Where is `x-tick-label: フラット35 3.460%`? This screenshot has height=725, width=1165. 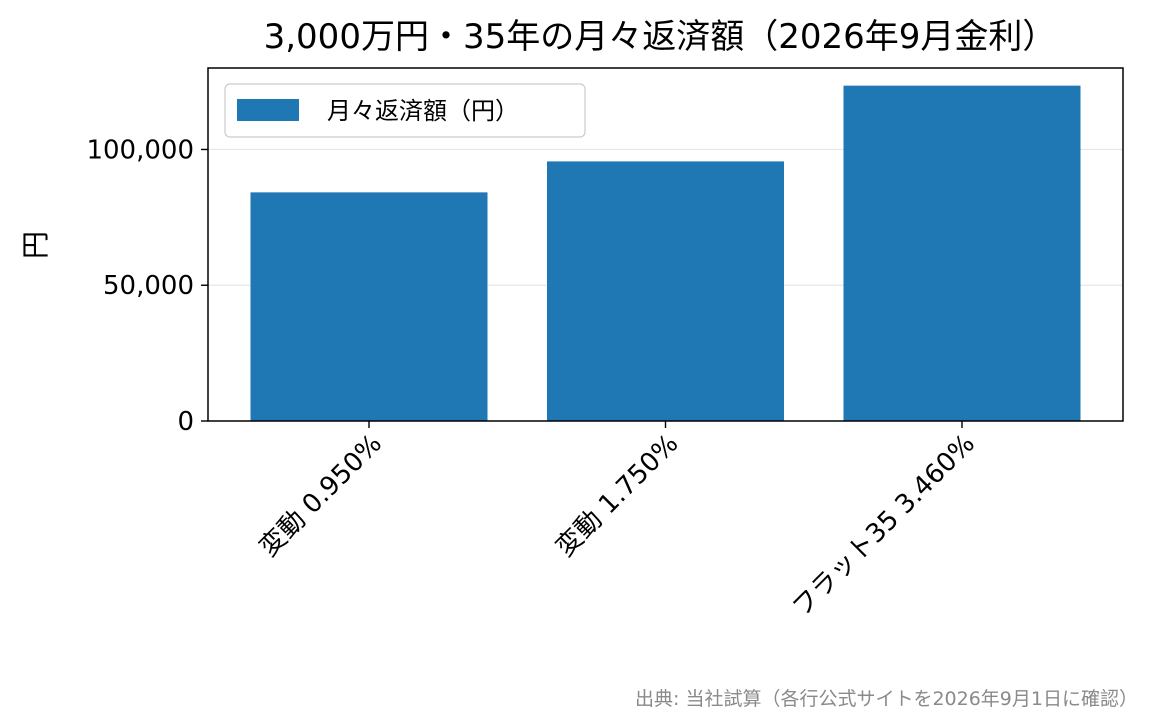
x-tick-label: フラット35 3.460% is located at coordinates (884, 526).